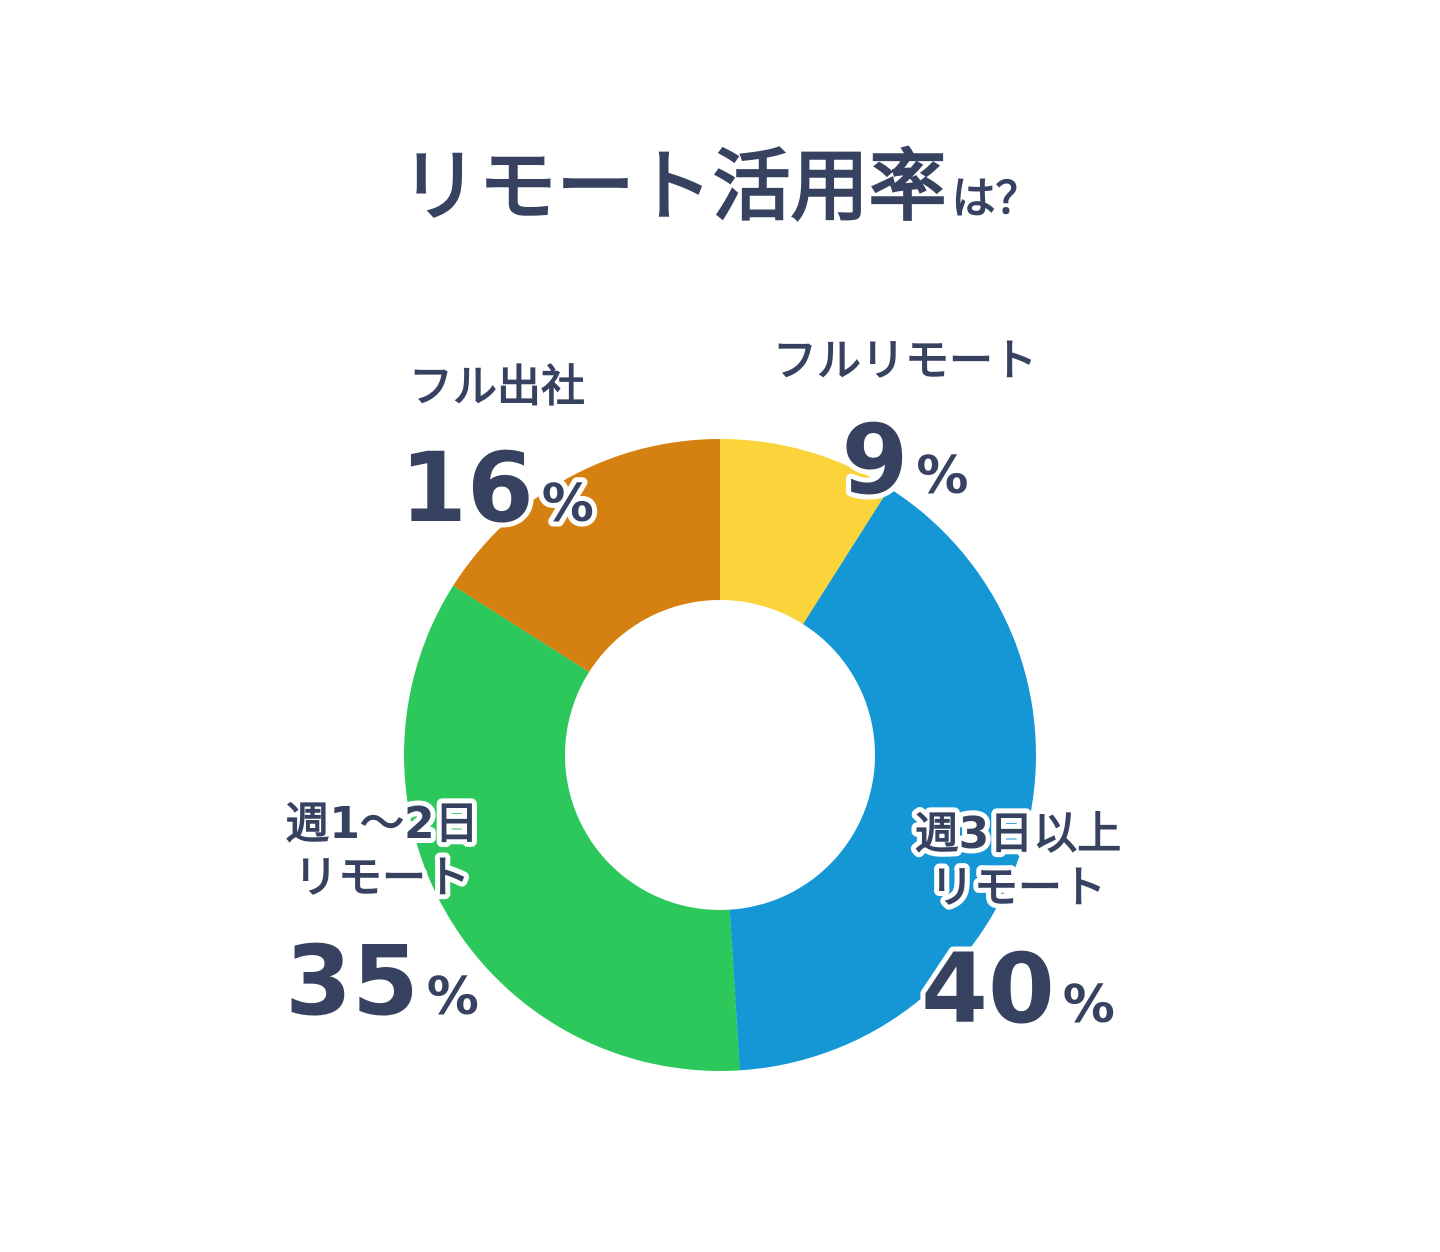  Describe the element at coordinates (1018, 887) in the screenshot. I see `slice-label-2-line-2: リモート` at that location.